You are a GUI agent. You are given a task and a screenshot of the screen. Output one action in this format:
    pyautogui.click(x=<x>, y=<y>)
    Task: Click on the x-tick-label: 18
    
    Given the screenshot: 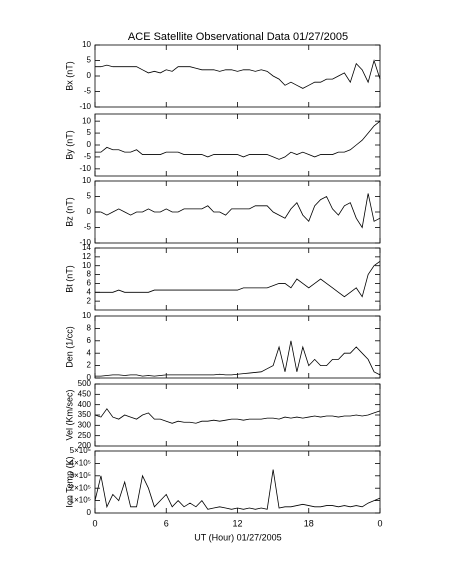 What is the action you would take?
    pyautogui.click(x=309, y=523)
    